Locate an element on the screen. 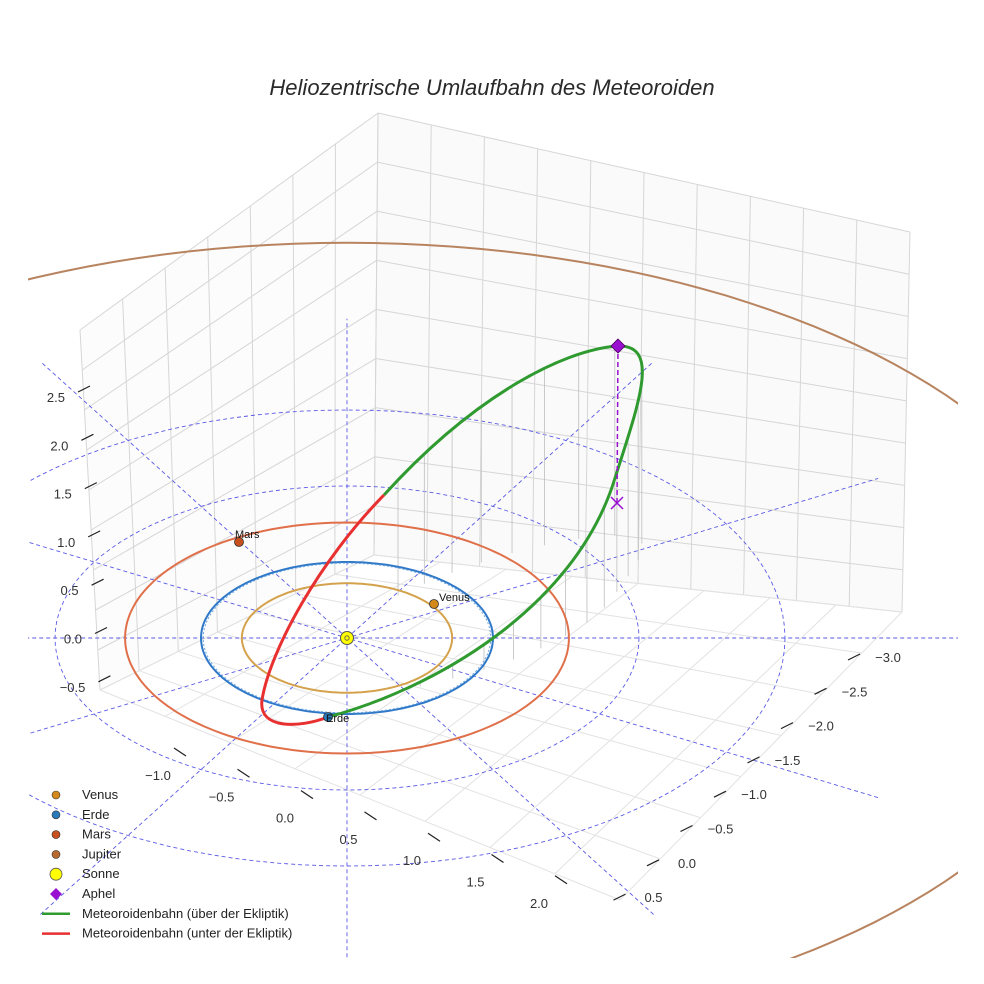 Image resolution: width=984 pixels, height=984 pixels. z-tick-label: 1.0 is located at coordinates (66, 542).